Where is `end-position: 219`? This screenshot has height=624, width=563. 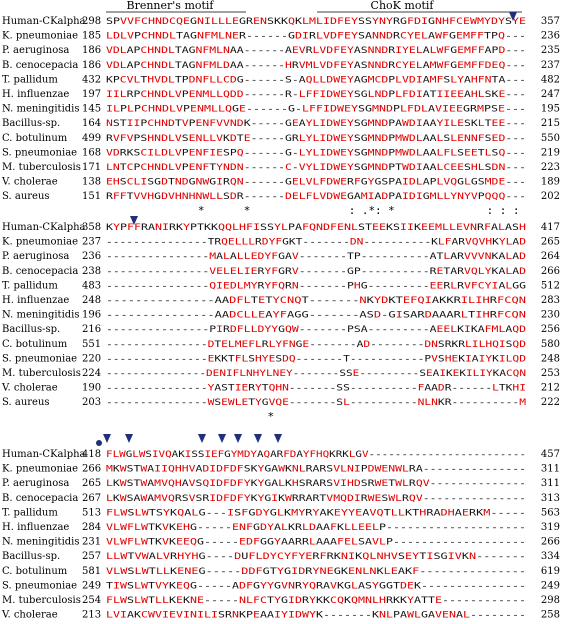 end-position: 219 is located at coordinates (550, 152).